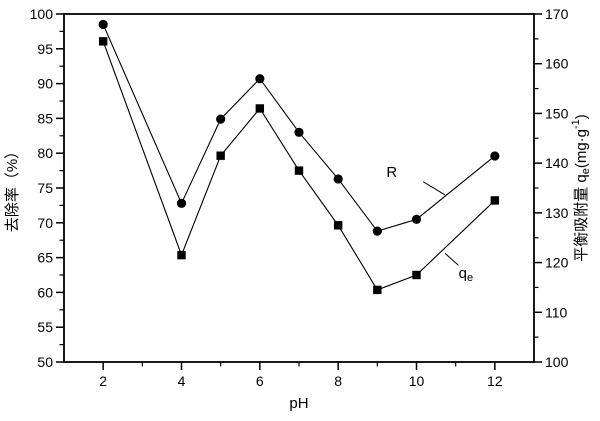  Describe the element at coordinates (182, 381) in the screenshot. I see `x-tick-label: 4` at that location.